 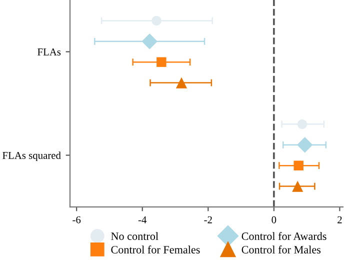 What do you see at coordinates (76, 220) in the screenshot?
I see `x-tick-label: -6` at bounding box center [76, 220].